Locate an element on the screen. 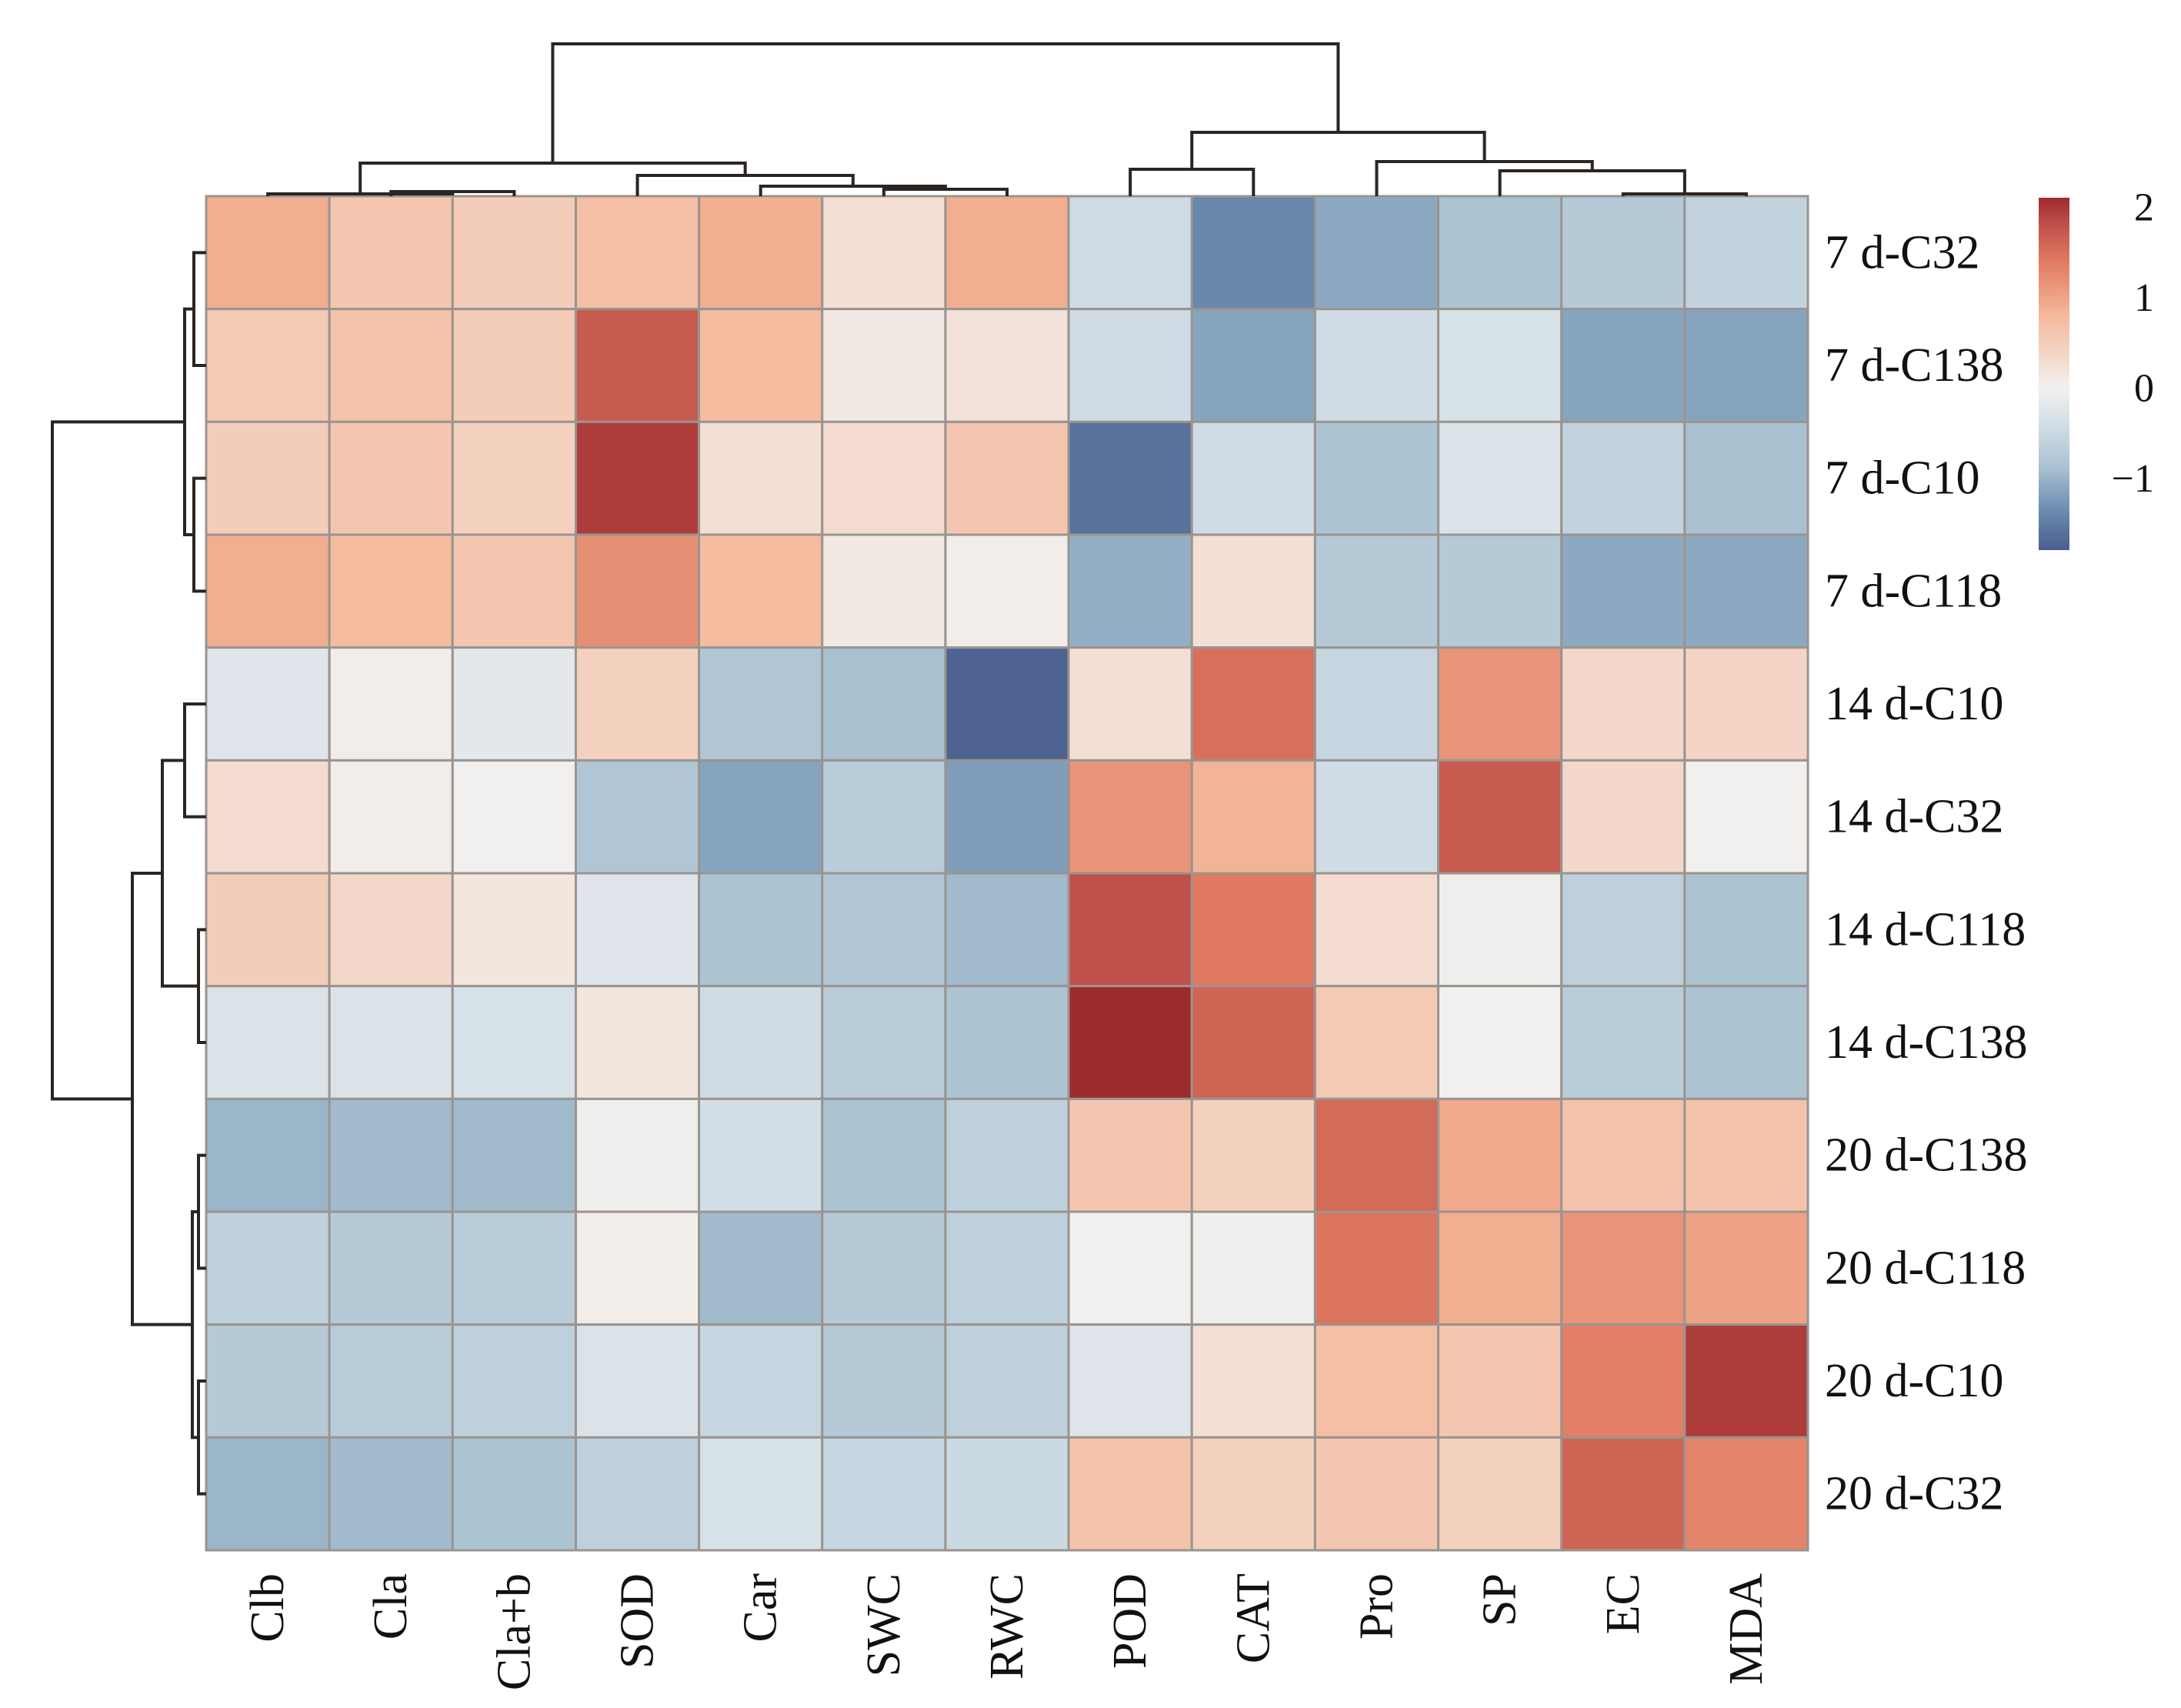 The height and width of the screenshot is (1708, 2181). column-label: POD is located at coordinates (1130, 1621).